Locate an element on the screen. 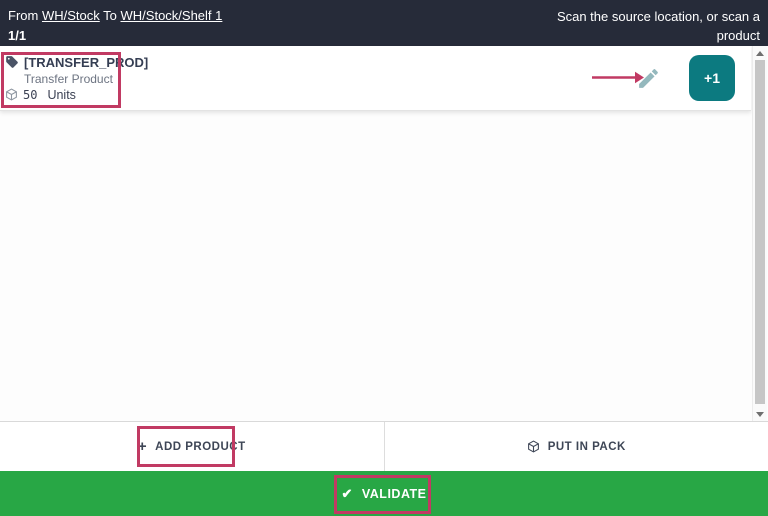 The width and height of the screenshot is (768, 516). product-actions: +1 is located at coordinates (689, 78).